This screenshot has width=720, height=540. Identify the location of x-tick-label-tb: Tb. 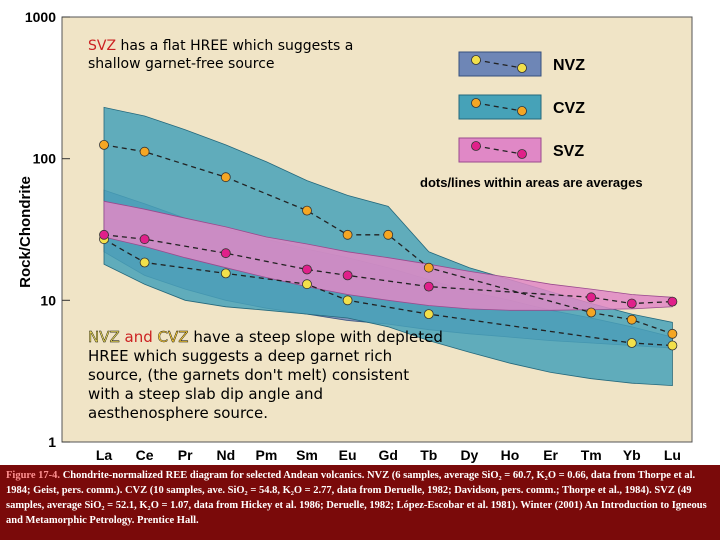
(428, 455).